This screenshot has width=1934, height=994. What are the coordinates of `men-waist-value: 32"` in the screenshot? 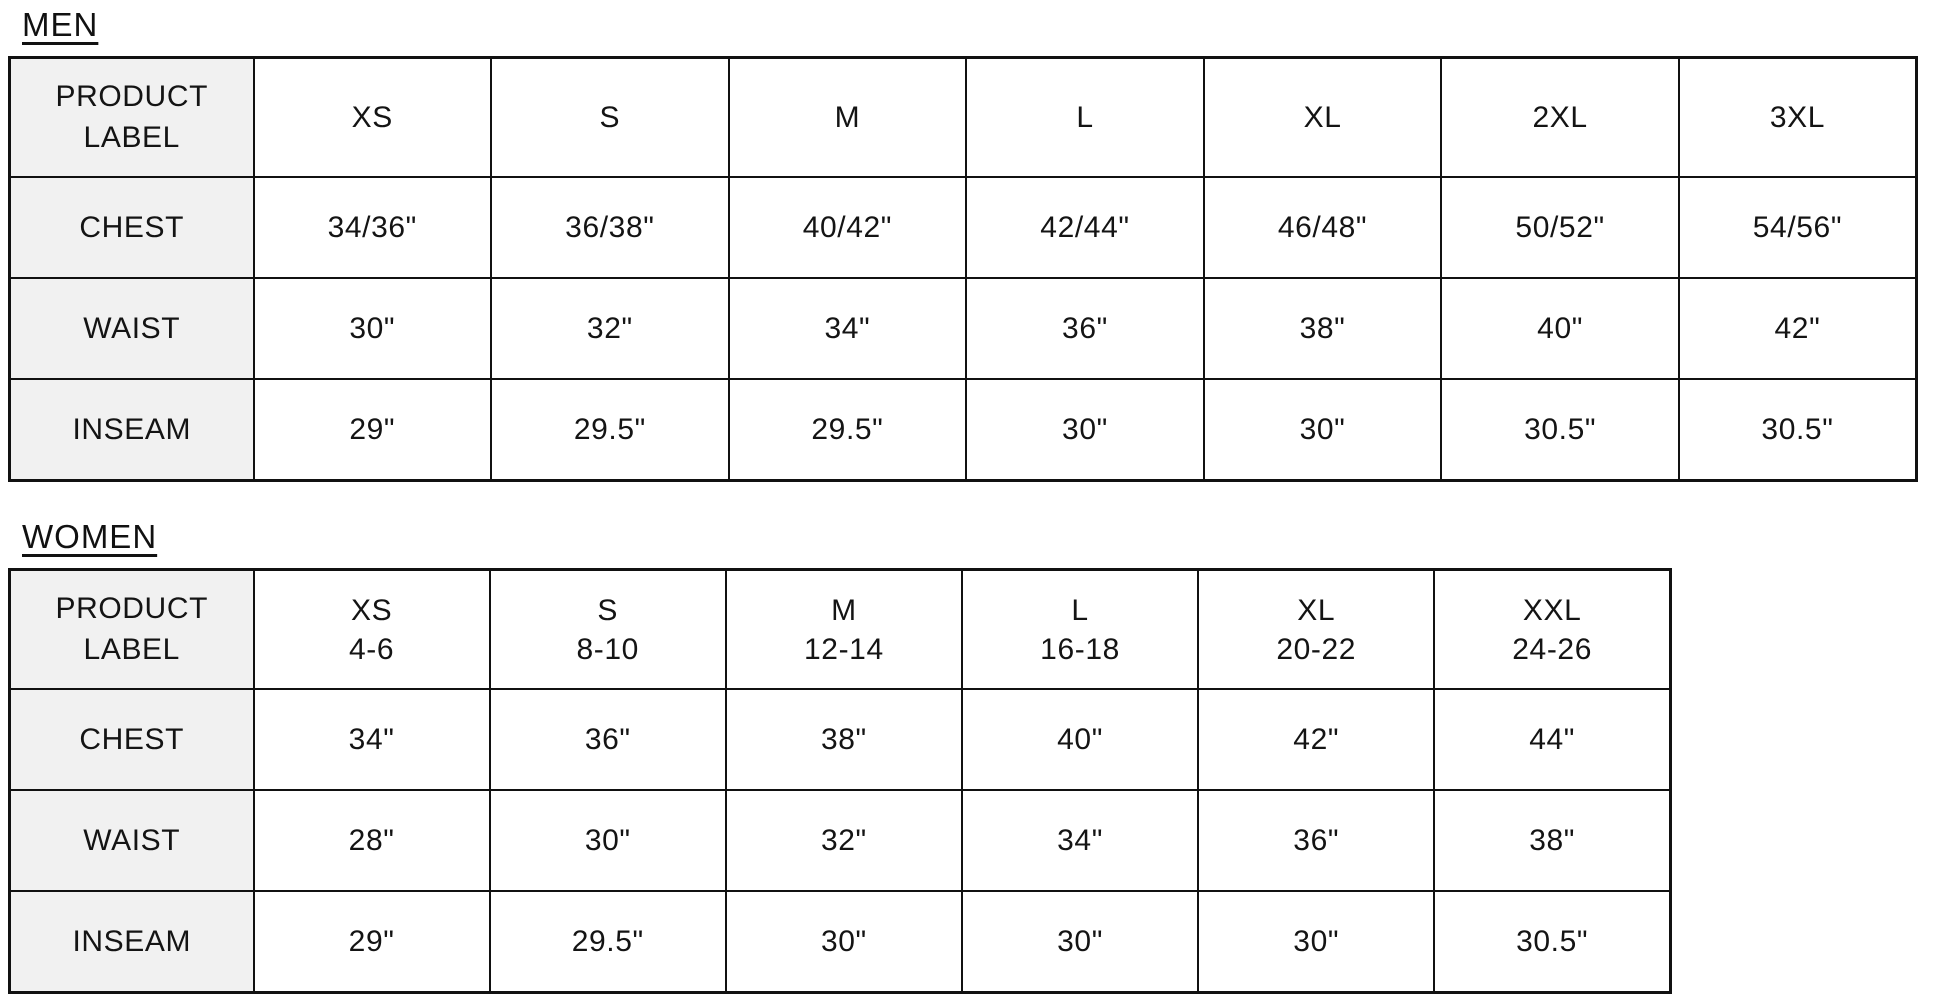 It's located at (610, 329).